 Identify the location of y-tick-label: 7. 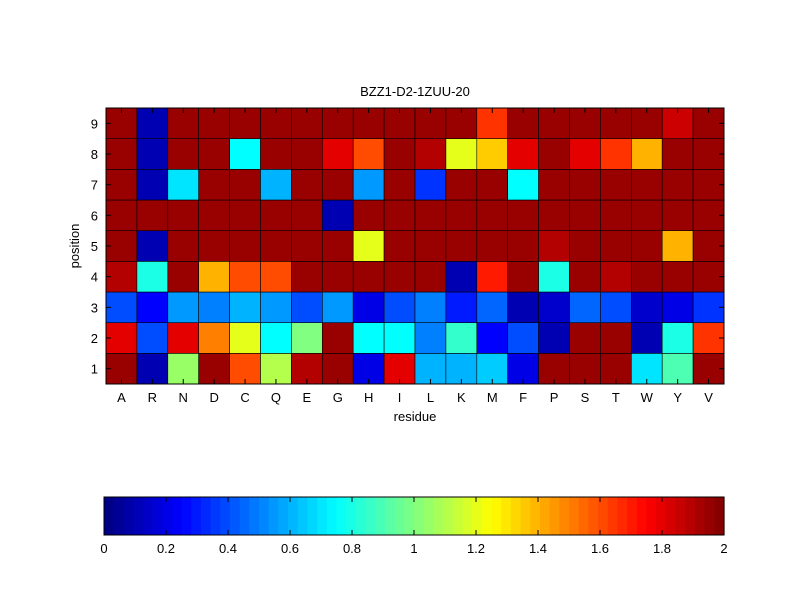
(94, 185).